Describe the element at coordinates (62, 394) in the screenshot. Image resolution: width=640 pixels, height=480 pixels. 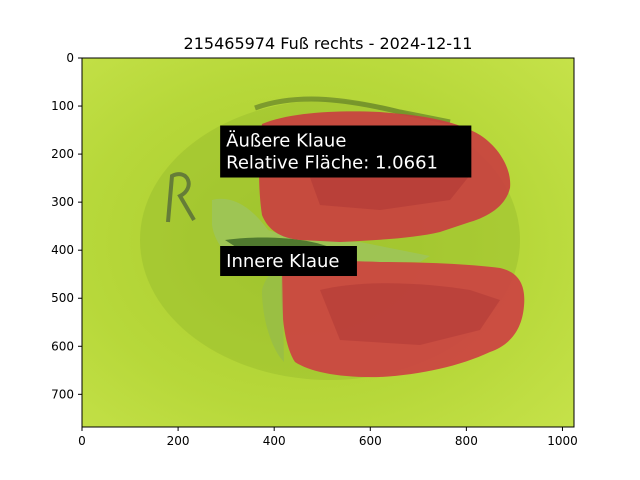
I see `y-tick-label: 700` at that location.